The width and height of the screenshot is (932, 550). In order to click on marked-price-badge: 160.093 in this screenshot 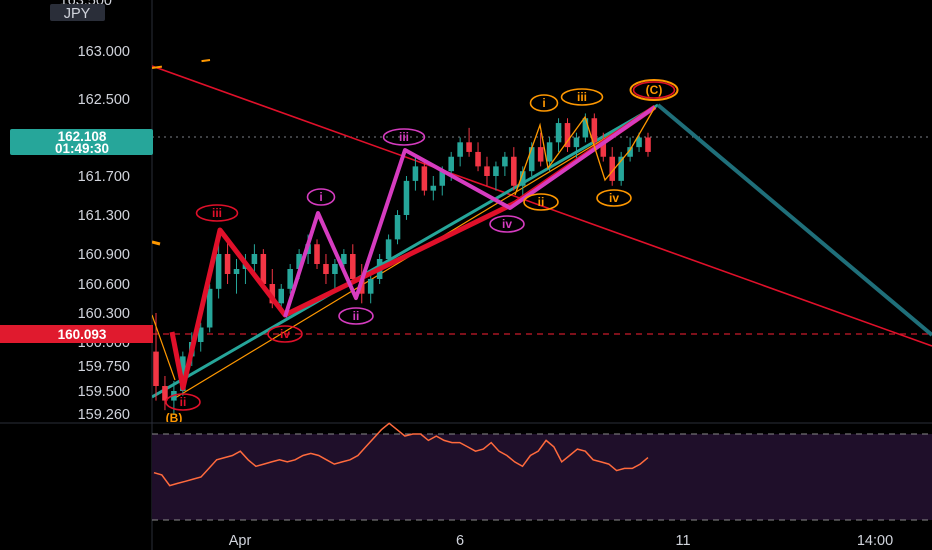, I will do `click(76, 334)`.